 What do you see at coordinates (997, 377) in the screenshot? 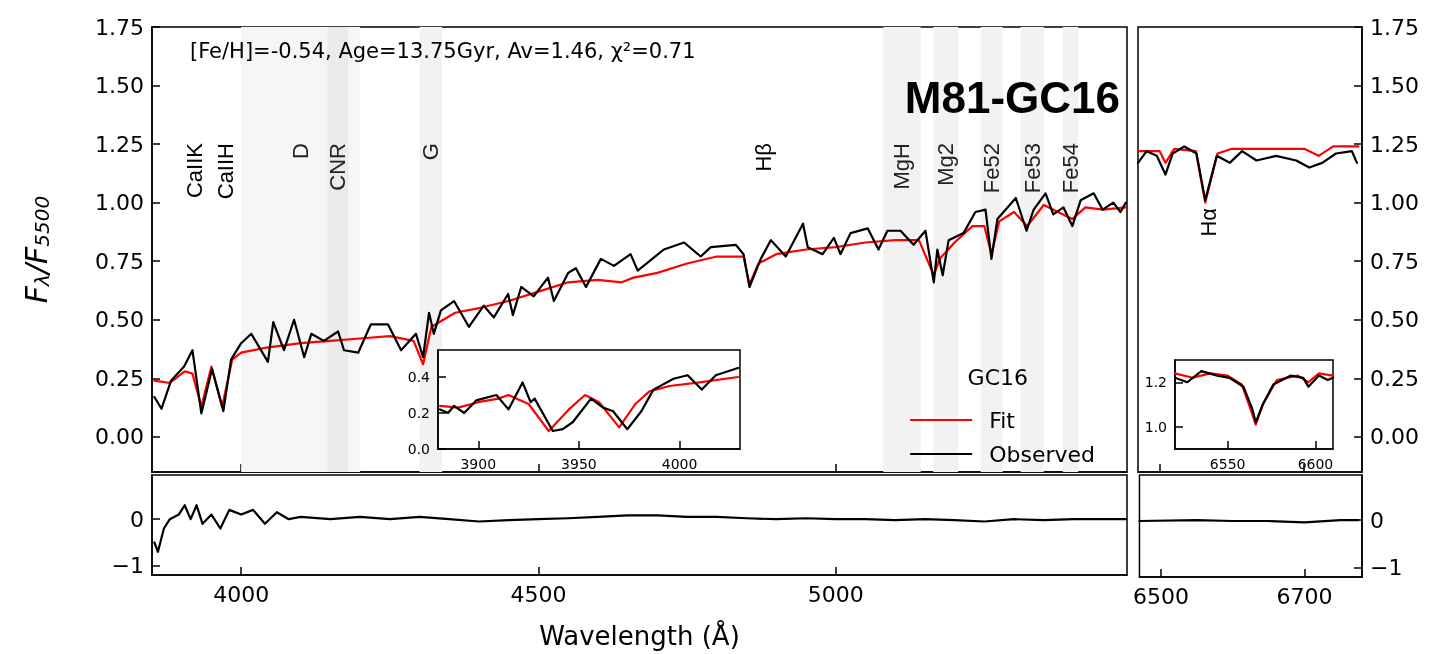
I see `legend-title: GC16` at bounding box center [997, 377].